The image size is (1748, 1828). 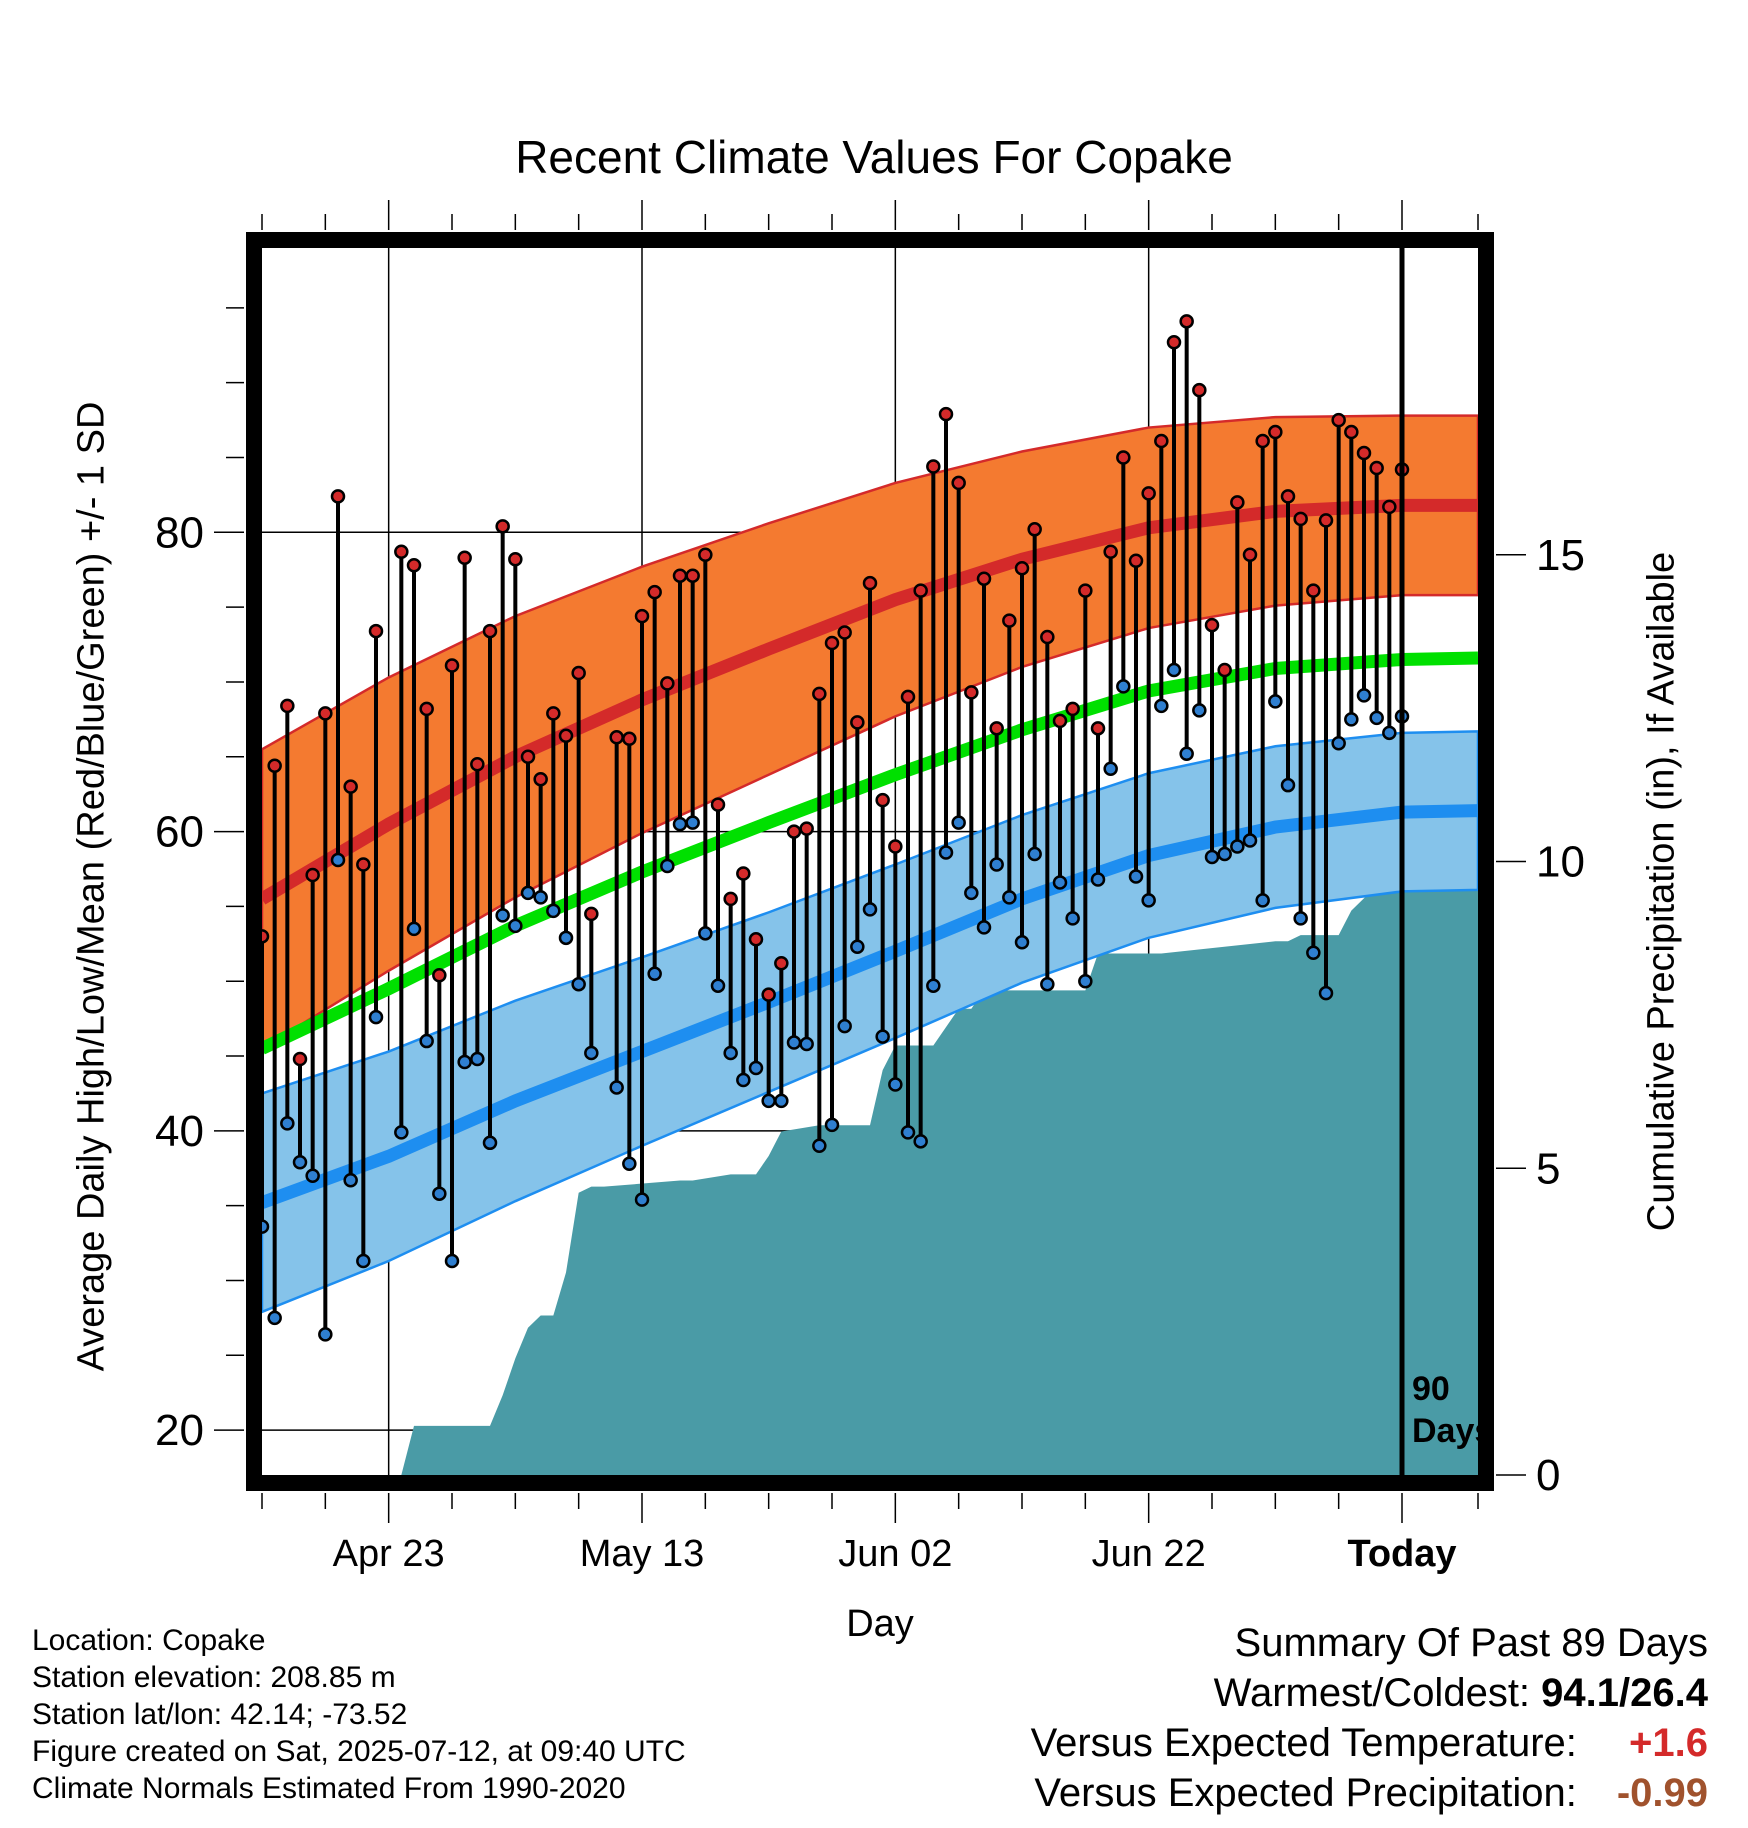 I want to click on x-tick-label: May 13, so click(x=642, y=1554).